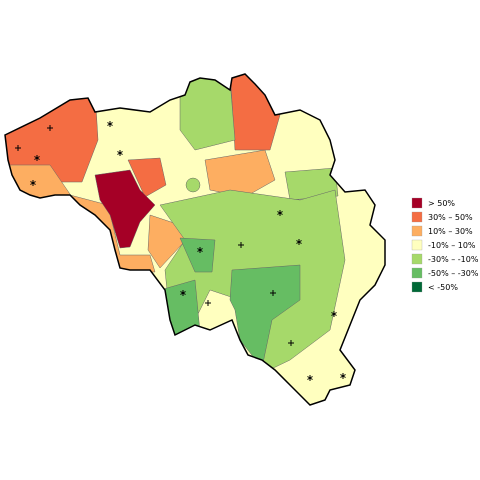 This screenshot has height=480, width=480. What do you see at coordinates (450, 217) in the screenshot?
I see `legend-label: 30% – 50%` at bounding box center [450, 217].